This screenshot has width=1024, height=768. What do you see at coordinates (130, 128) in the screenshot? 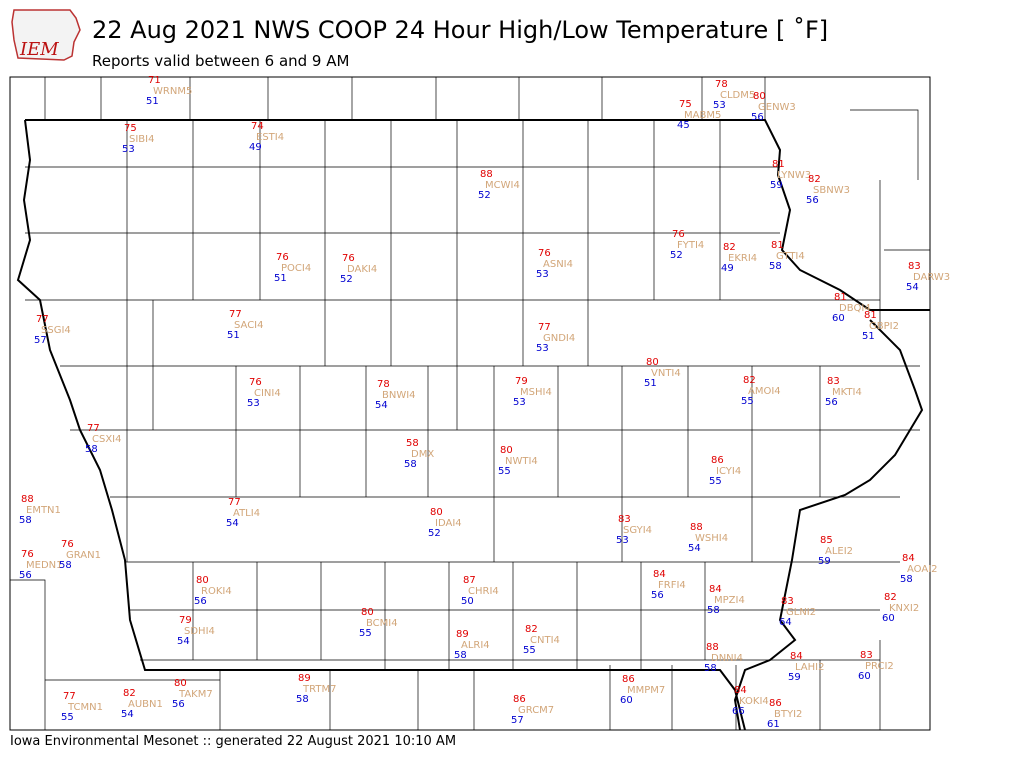
I see `high-temp: 75` at bounding box center [130, 128].